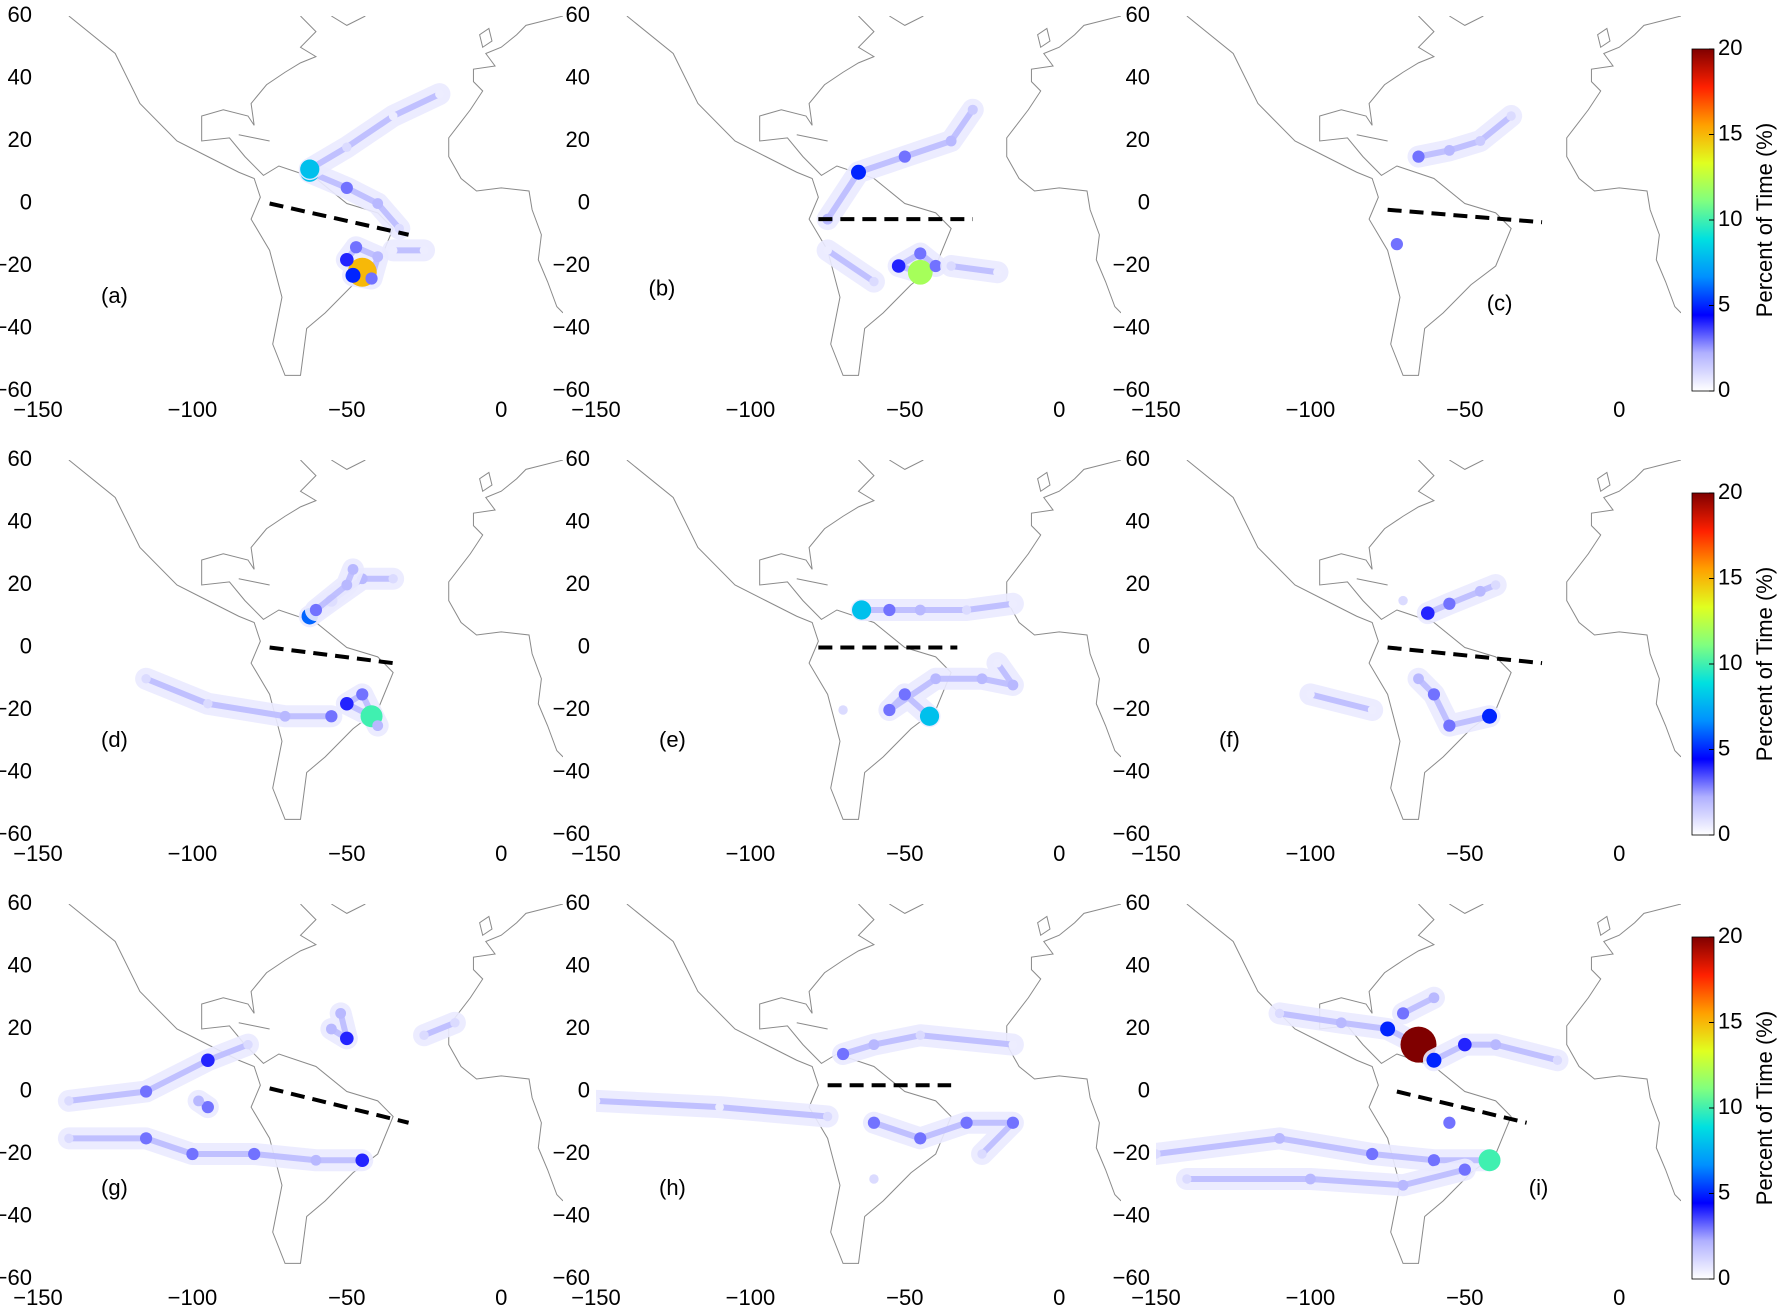 This screenshot has height=1312, width=1785. I want to click on panel-label: (e), so click(672, 739).